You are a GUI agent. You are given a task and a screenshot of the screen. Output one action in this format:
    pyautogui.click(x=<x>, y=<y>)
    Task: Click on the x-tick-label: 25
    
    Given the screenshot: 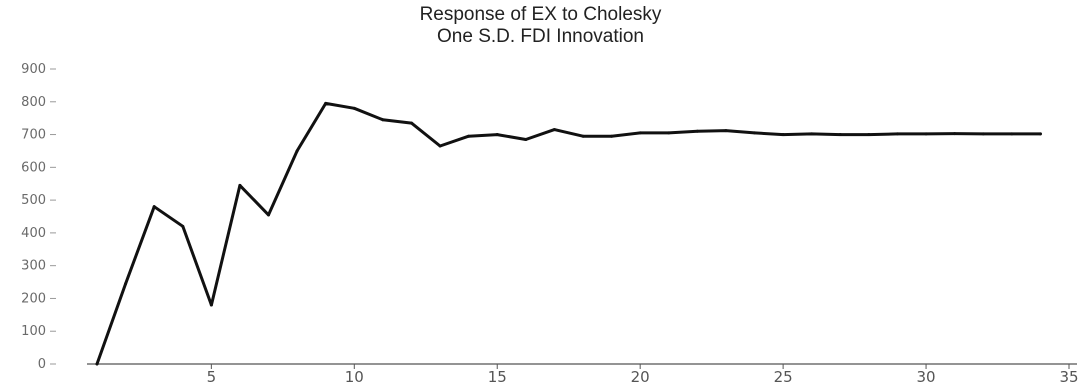 What is the action you would take?
    pyautogui.click(x=783, y=376)
    